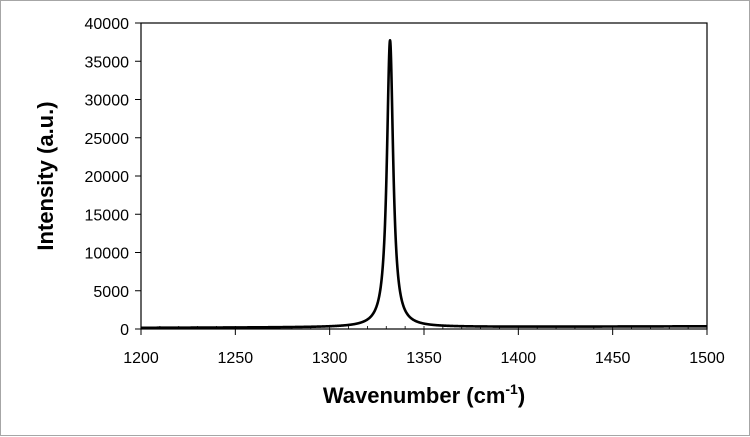 Image resolution: width=750 pixels, height=437 pixels. I want to click on x-tick-label: 1500, so click(707, 358).